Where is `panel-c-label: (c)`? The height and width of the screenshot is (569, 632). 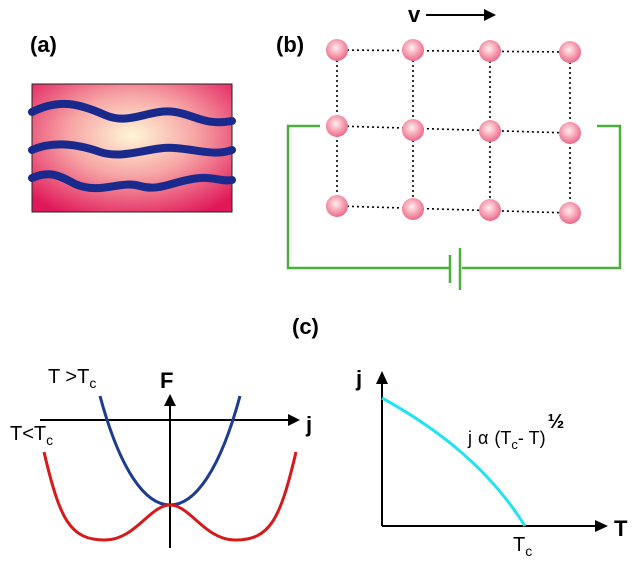
panel-c-label: (c) is located at coordinates (305, 326).